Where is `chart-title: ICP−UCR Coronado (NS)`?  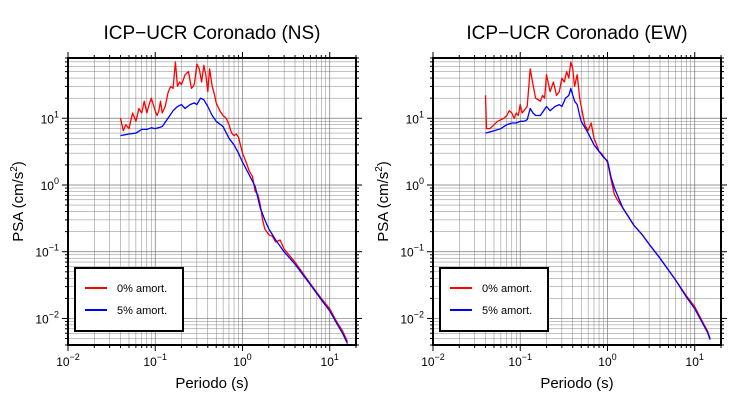
chart-title: ICP−UCR Coronado (NS) is located at coordinates (212, 33).